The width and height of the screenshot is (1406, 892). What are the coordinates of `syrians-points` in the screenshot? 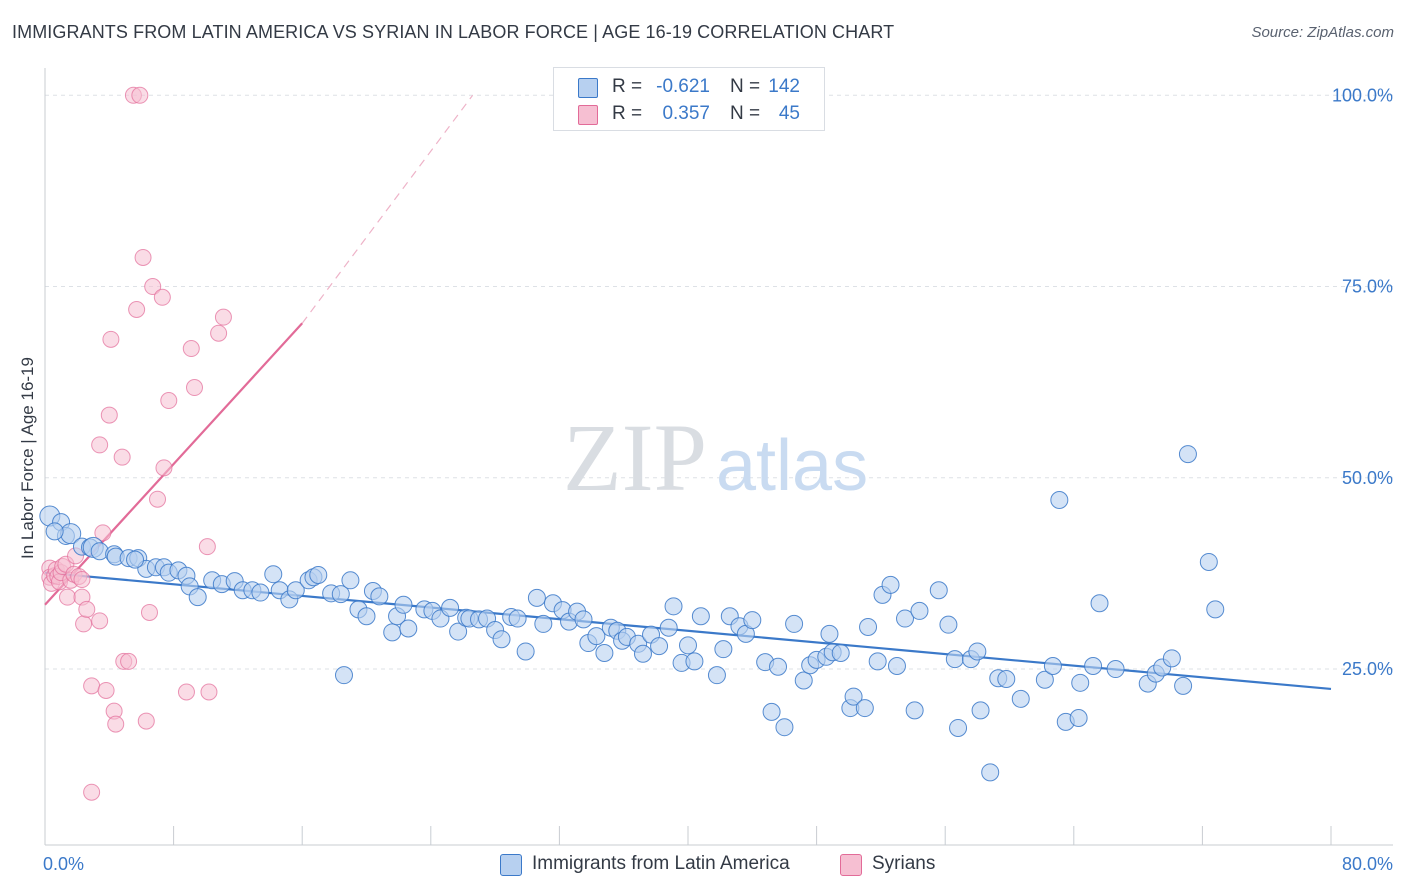 It's located at (136, 443).